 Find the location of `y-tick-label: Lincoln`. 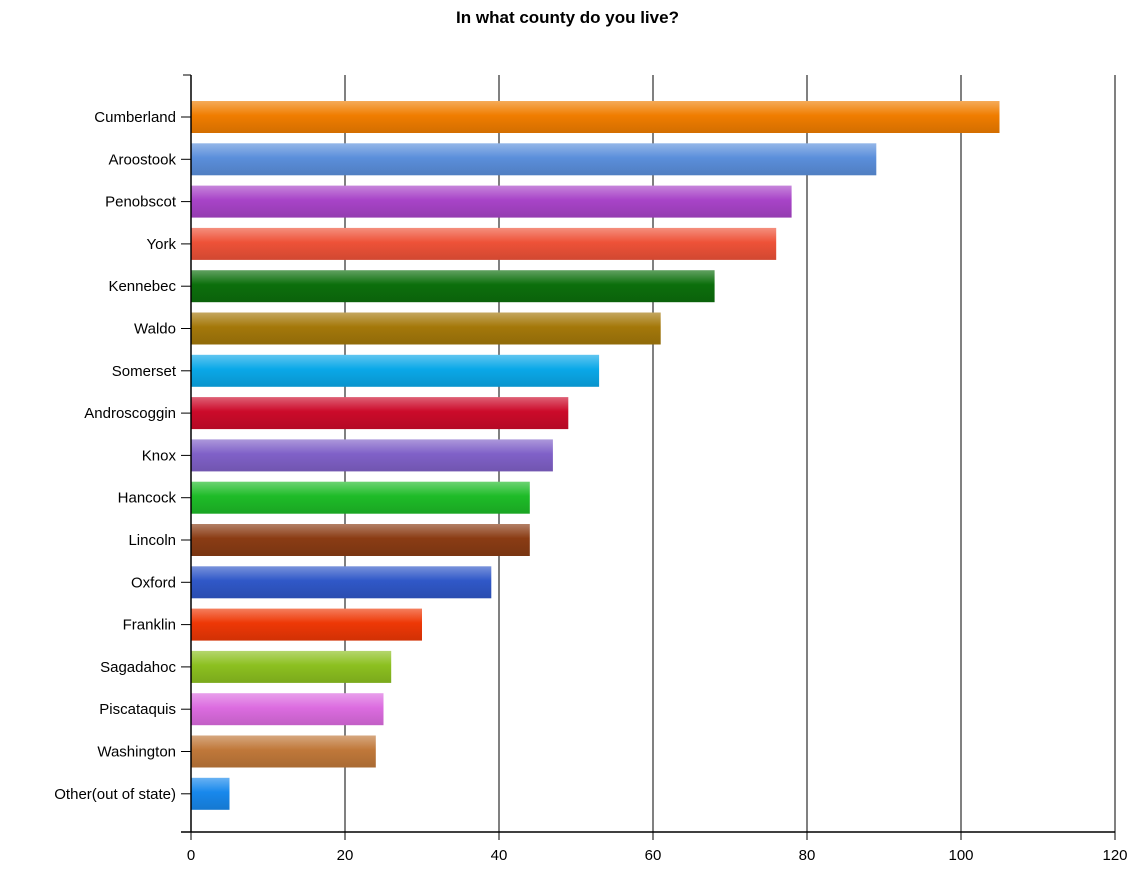

y-tick-label: Lincoln is located at coordinates (152, 540).